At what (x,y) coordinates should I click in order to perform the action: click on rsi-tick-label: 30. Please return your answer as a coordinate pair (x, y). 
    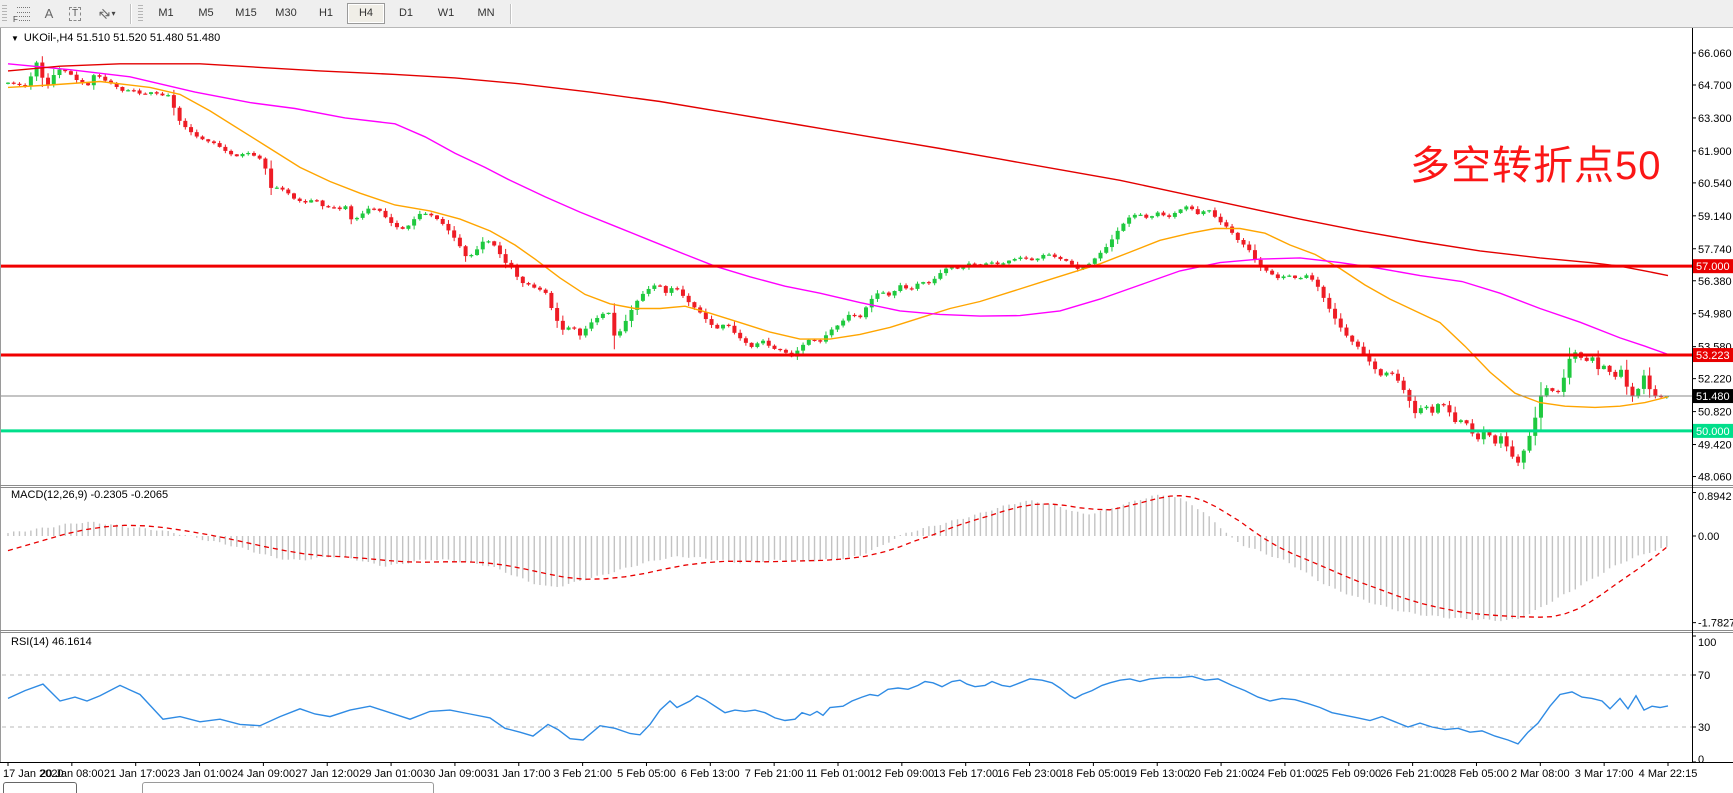
    Looking at the image, I should click on (1704, 728).